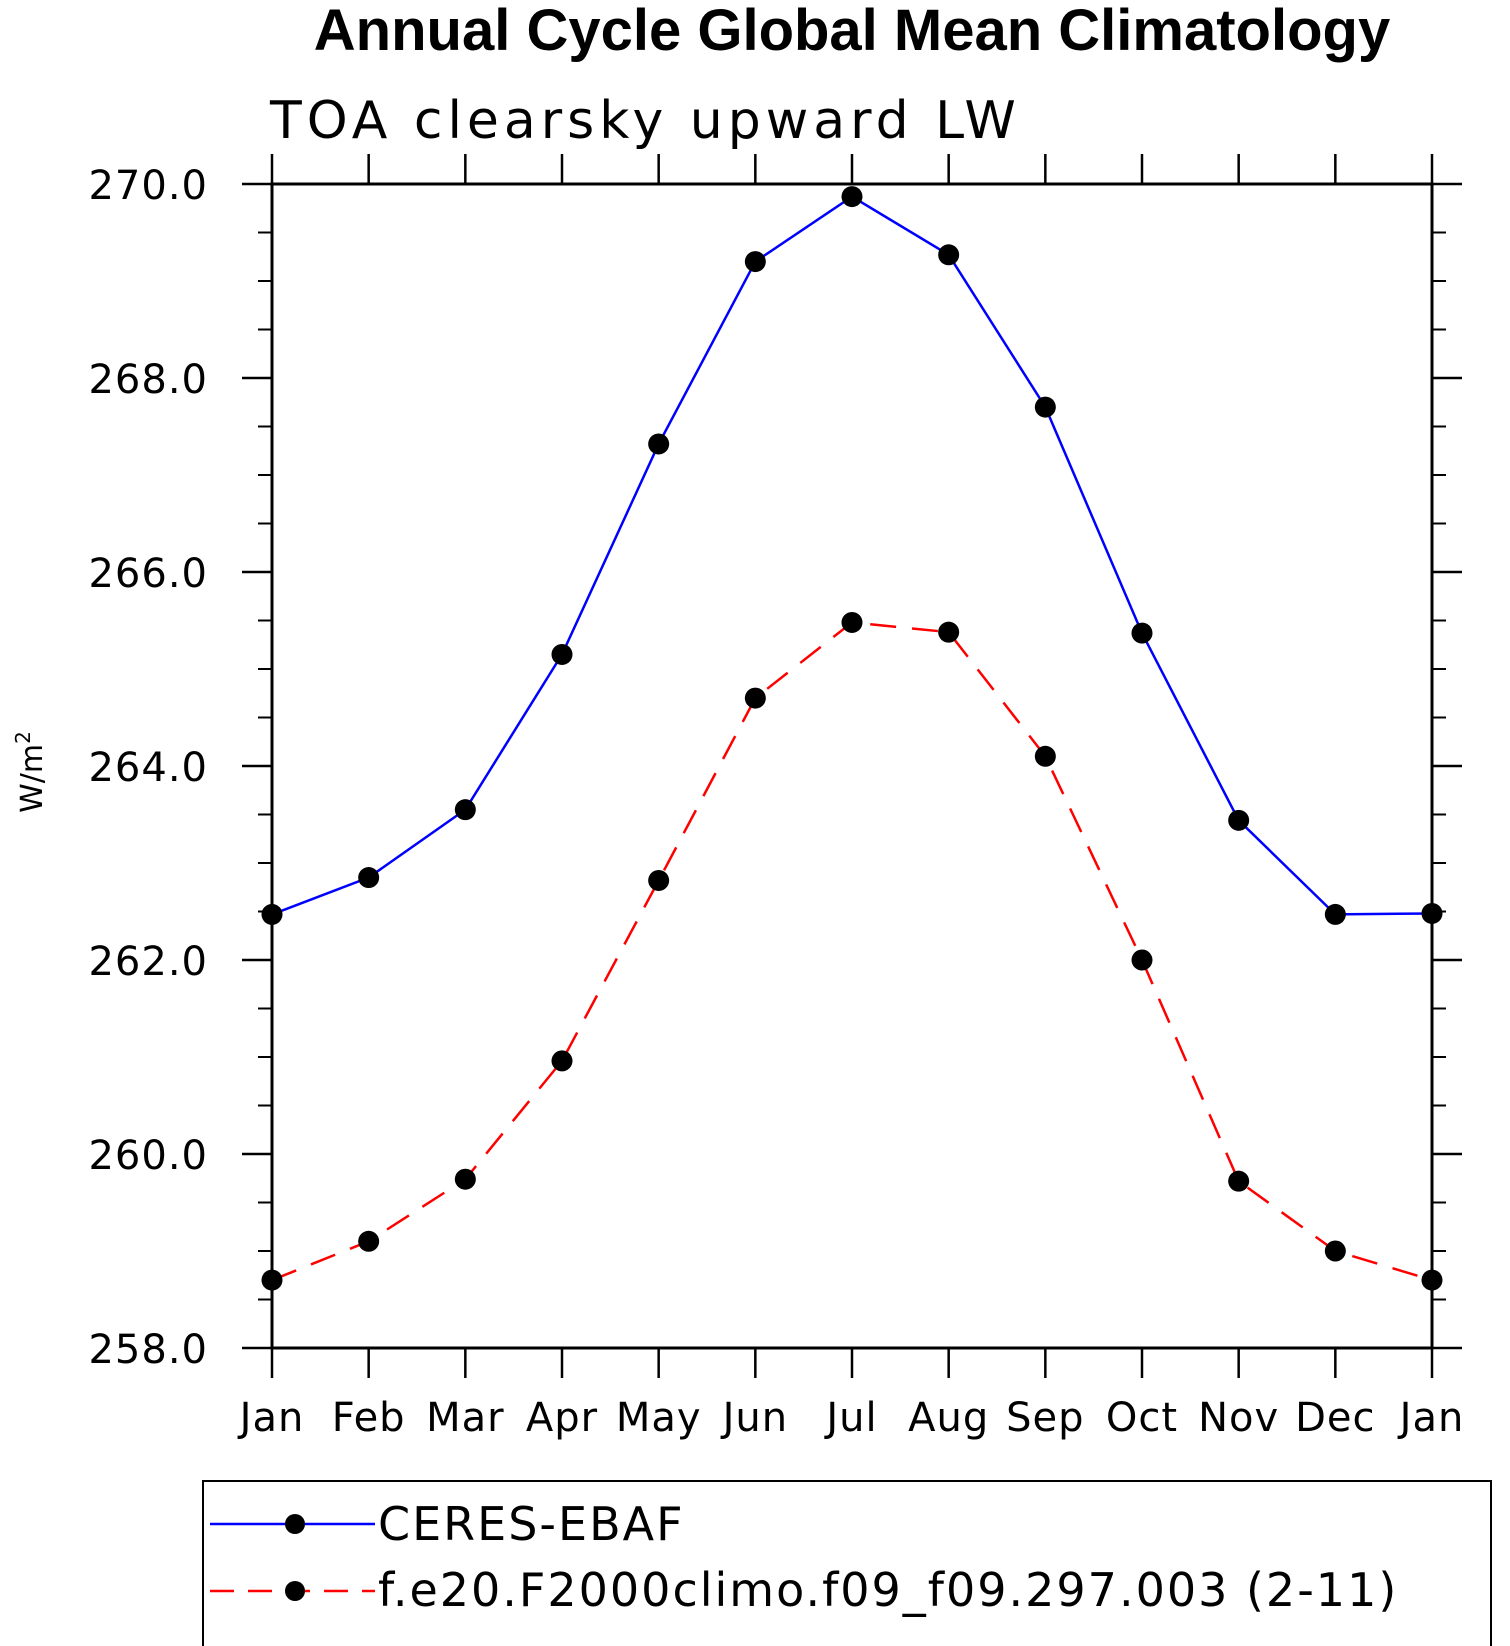  I want to click on y-tick-label: 266.0, so click(148, 574).